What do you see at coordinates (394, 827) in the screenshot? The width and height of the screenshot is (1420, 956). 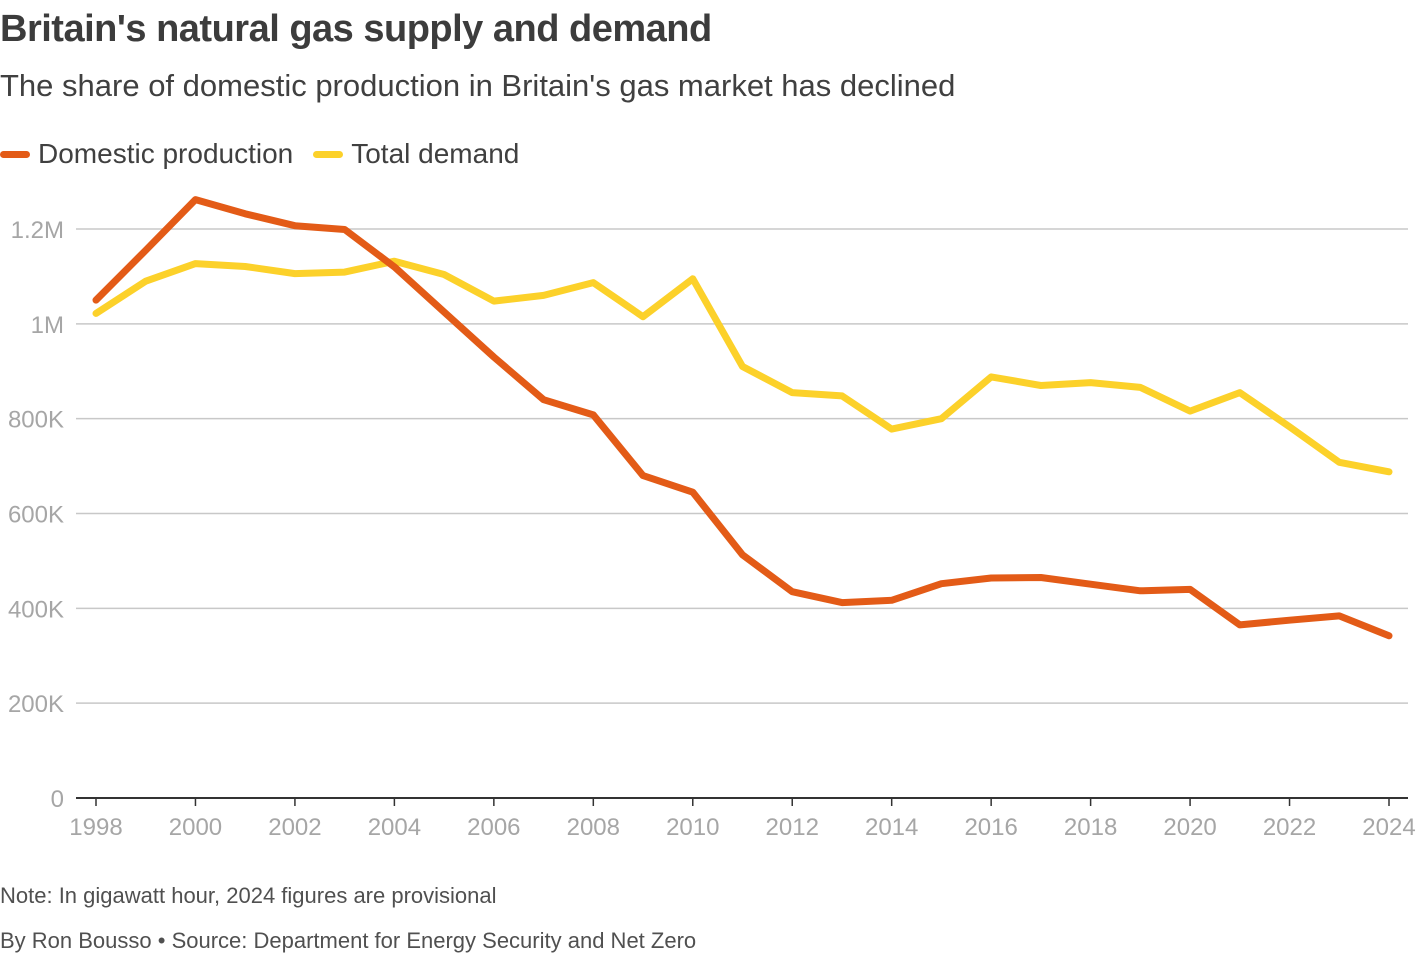 I see `x-tick-label: 2004` at bounding box center [394, 827].